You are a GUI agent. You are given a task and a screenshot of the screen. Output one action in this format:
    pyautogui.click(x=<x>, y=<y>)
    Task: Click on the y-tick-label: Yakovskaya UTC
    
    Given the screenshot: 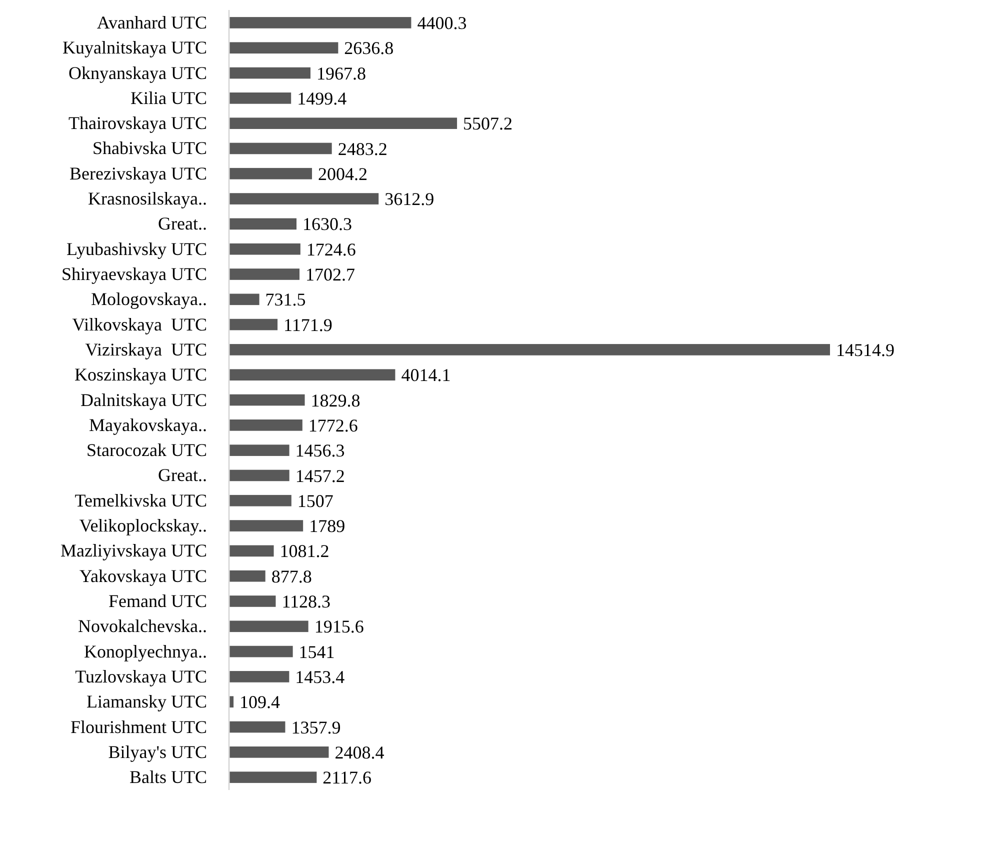 What is the action you would take?
    pyautogui.click(x=143, y=576)
    